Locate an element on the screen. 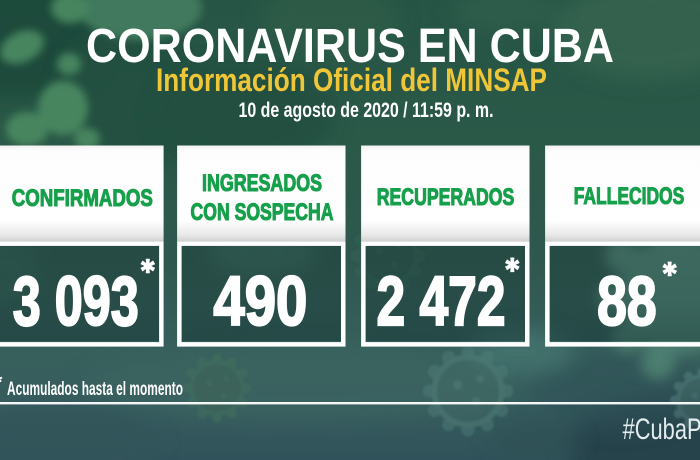 The height and width of the screenshot is (460, 700). svg-text: CORONAVIRUS EN CUBA is located at coordinates (350, 46).